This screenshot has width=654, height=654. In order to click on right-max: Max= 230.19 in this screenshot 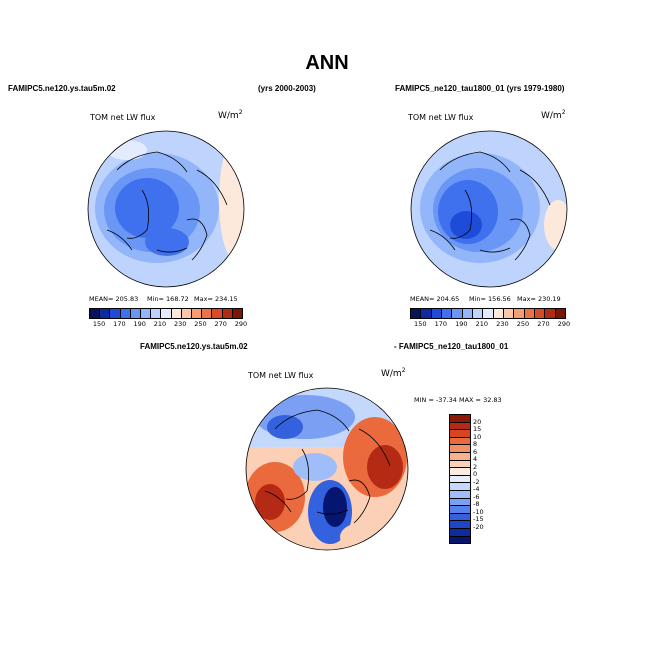, I will do `click(539, 299)`.